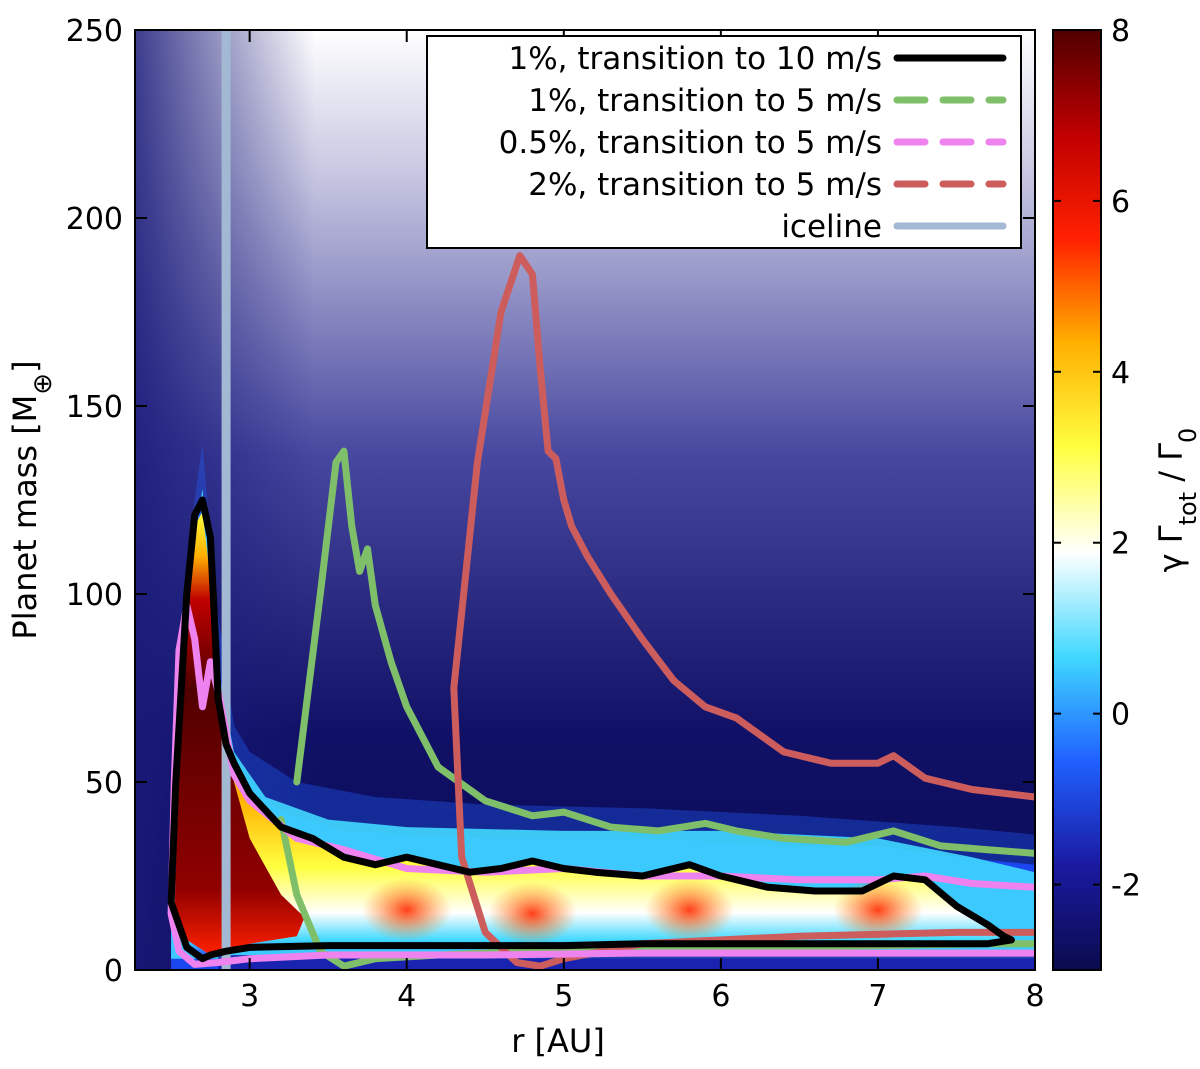 This screenshot has height=1069, width=1200. What do you see at coordinates (1126, 886) in the screenshot?
I see `colorbar-tick-label-0: -2` at bounding box center [1126, 886].